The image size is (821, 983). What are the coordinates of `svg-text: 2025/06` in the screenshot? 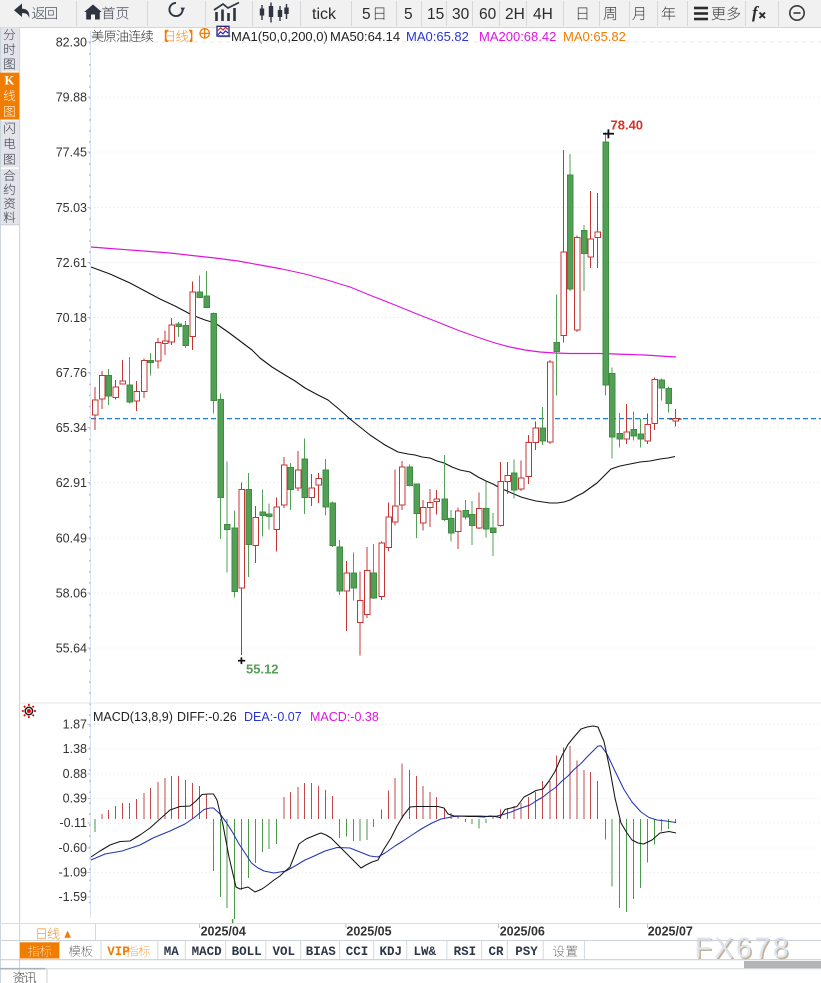 It's located at (522, 932).